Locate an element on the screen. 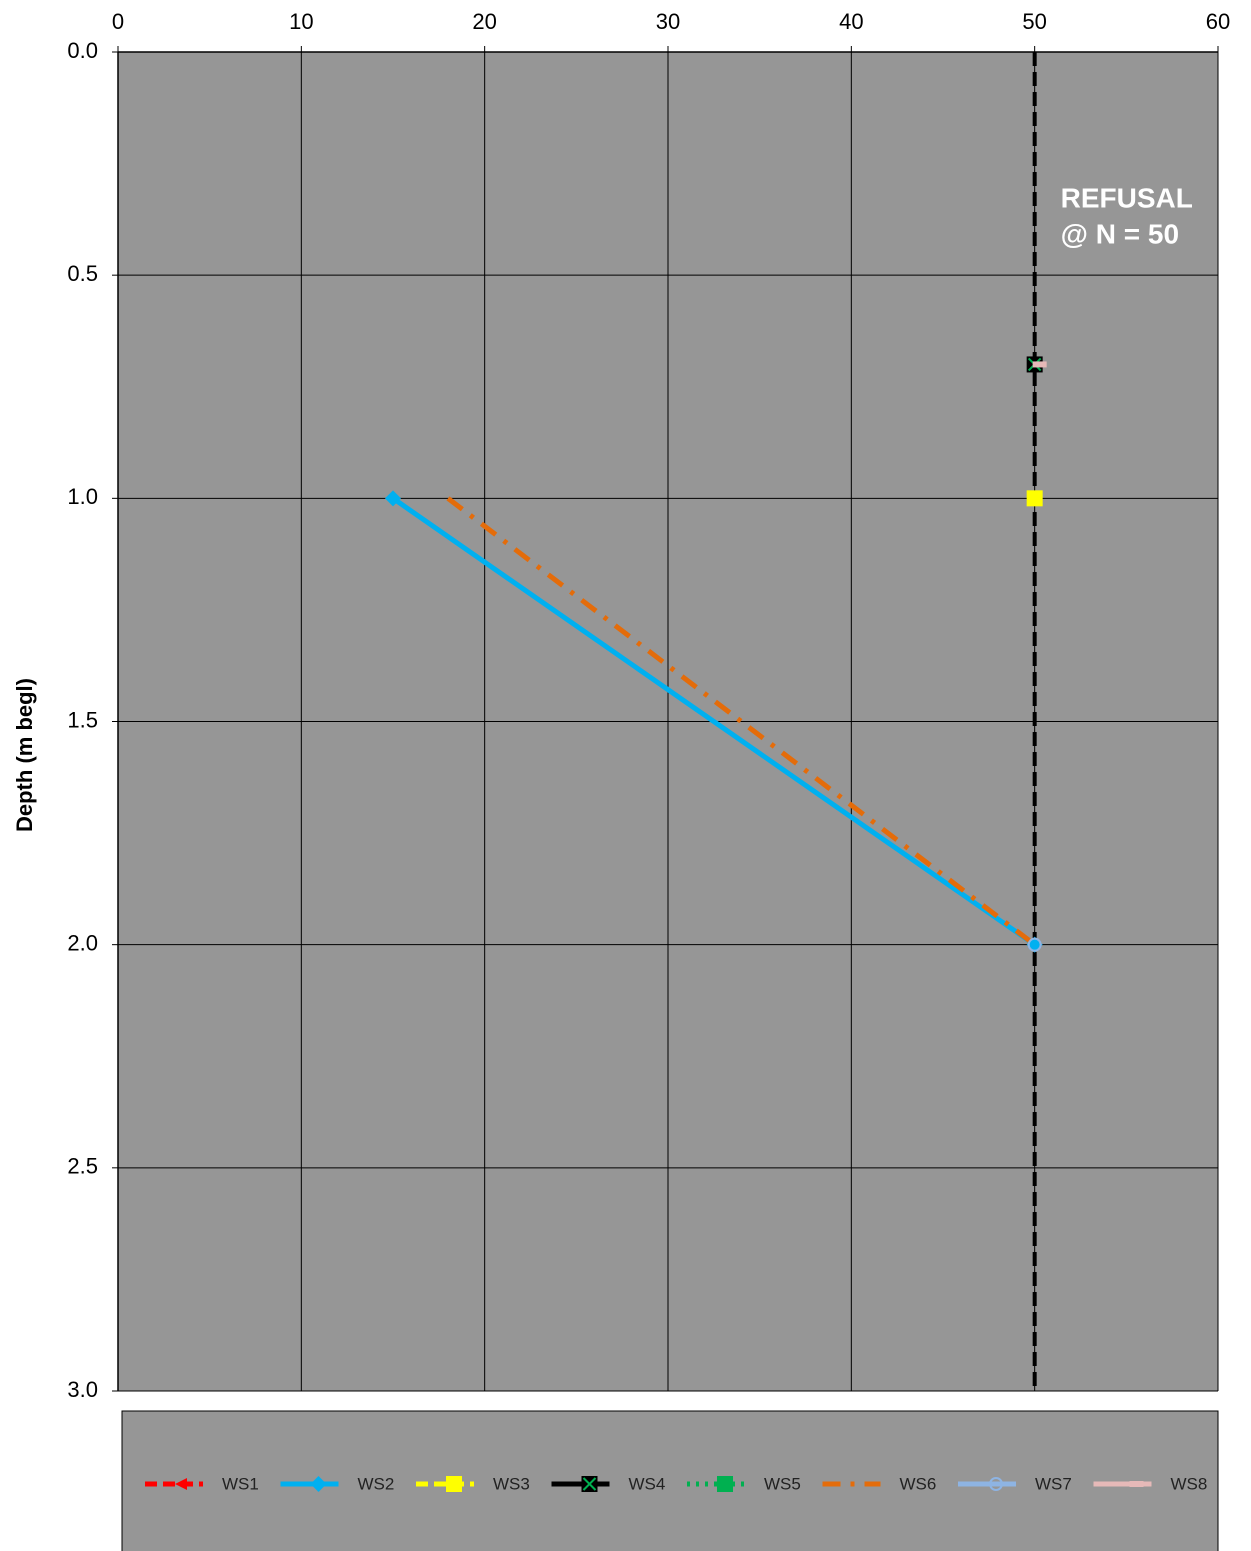 The width and height of the screenshot is (1251, 1551). x-tick-label: 20 is located at coordinates (484, 21).